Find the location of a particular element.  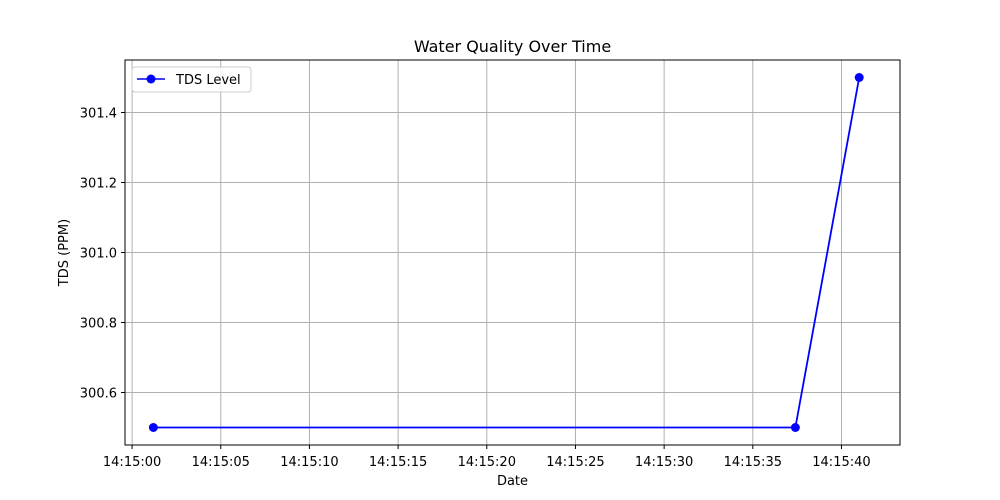

x-tick-label: 14:15:30 is located at coordinates (664, 462).